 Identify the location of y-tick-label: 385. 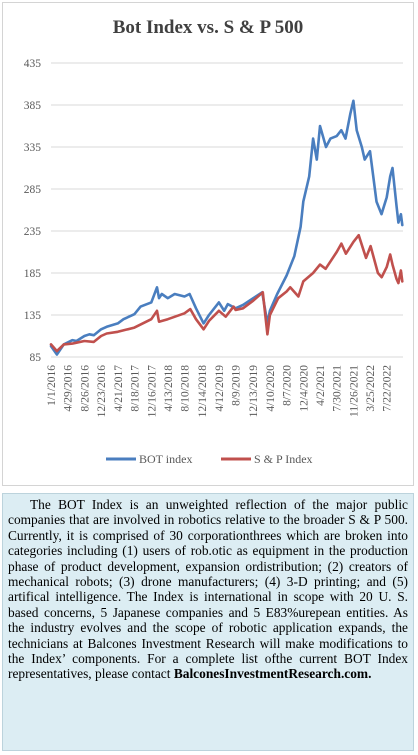
(33, 106).